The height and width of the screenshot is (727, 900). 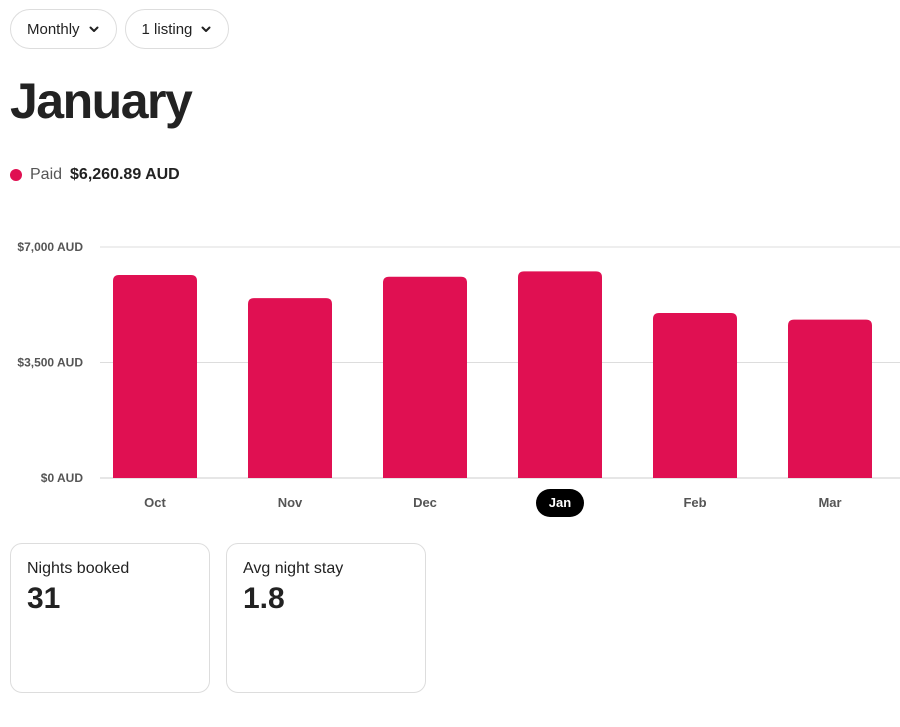 I want to click on y-tick-label: $3,500 AUD, so click(x=50, y=363).